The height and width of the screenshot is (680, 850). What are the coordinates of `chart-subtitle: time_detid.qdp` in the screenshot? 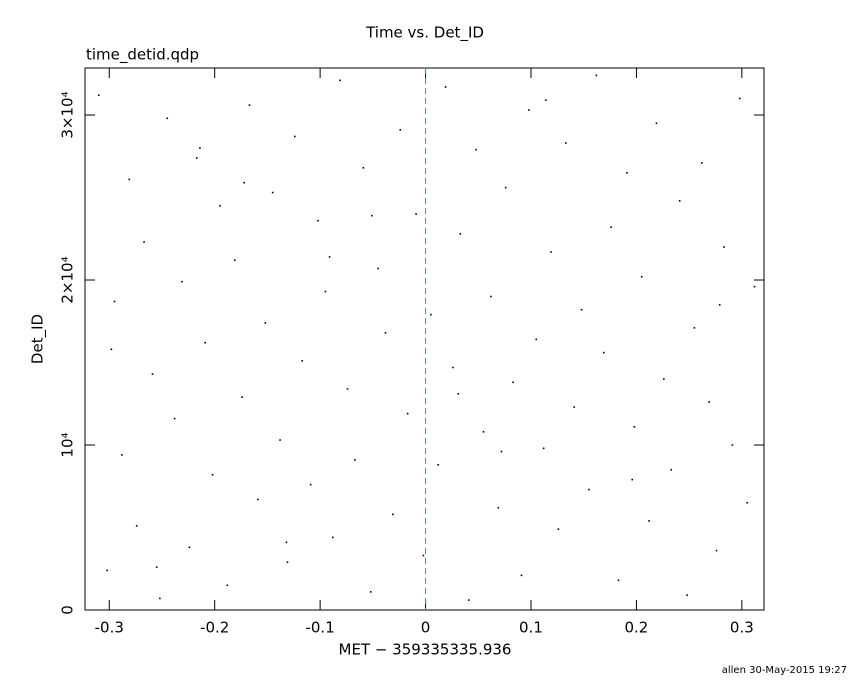 It's located at (142, 55).